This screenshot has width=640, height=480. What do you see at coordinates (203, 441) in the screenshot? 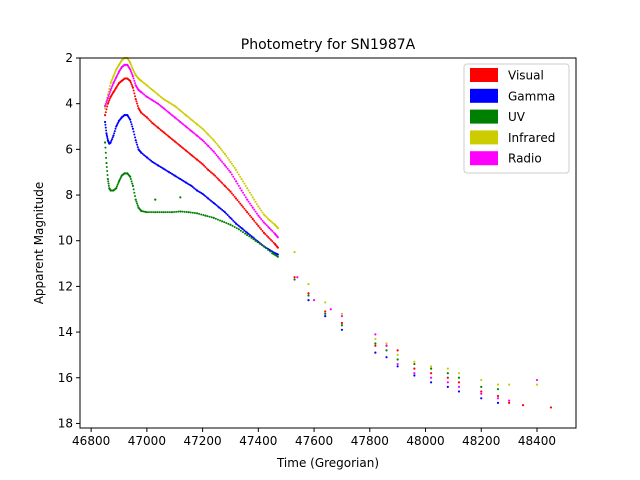
I see `x-tick-label: 47200` at bounding box center [203, 441].